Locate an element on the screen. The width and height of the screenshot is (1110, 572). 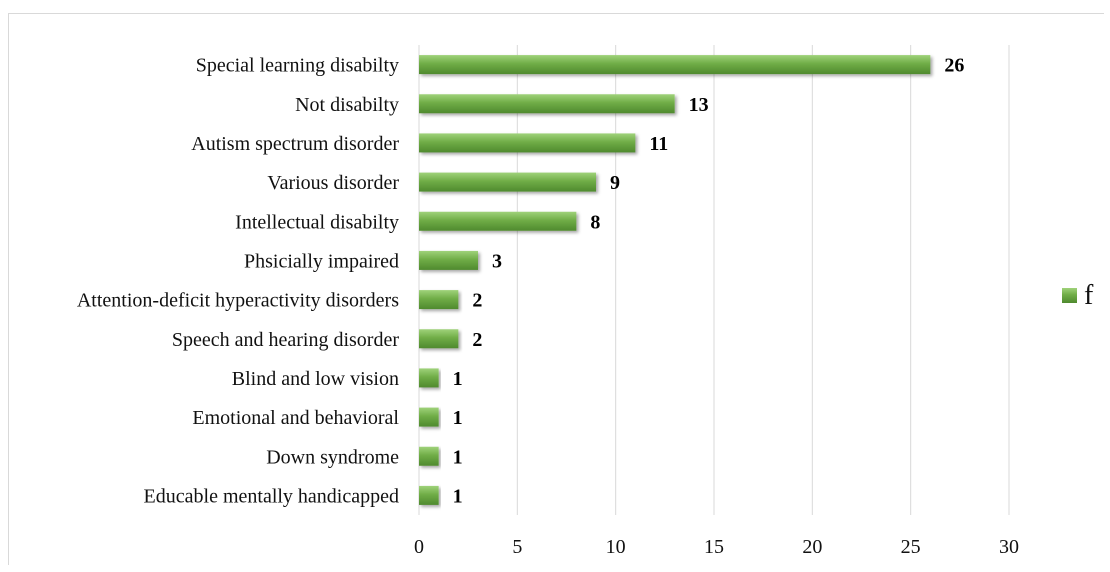
data-label: 9 is located at coordinates (615, 183).